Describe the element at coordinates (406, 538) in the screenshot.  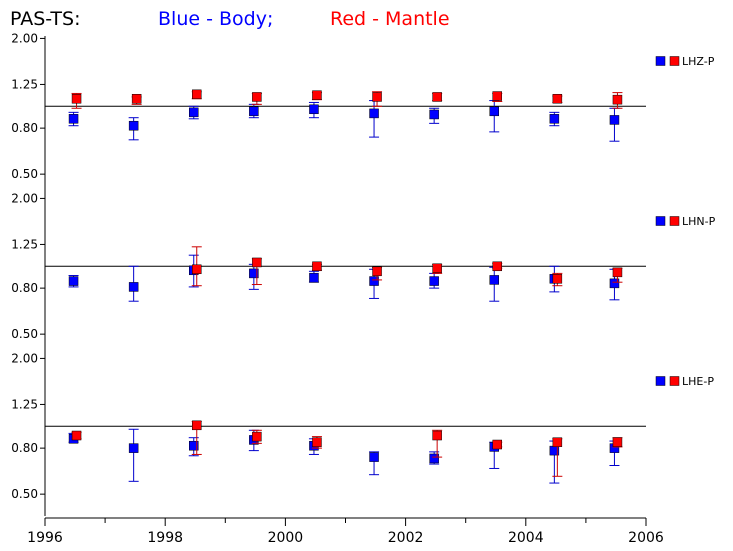
I see `x-tick-label: 2002` at that location.